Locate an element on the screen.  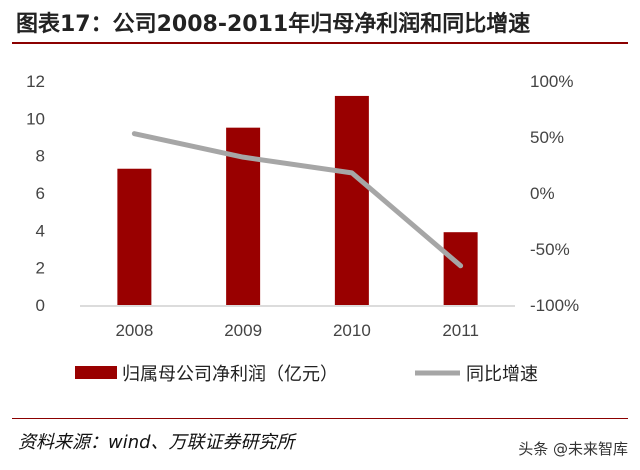
source-note: 资料来源：wind、万联证券研究所 is located at coordinates (156, 442).